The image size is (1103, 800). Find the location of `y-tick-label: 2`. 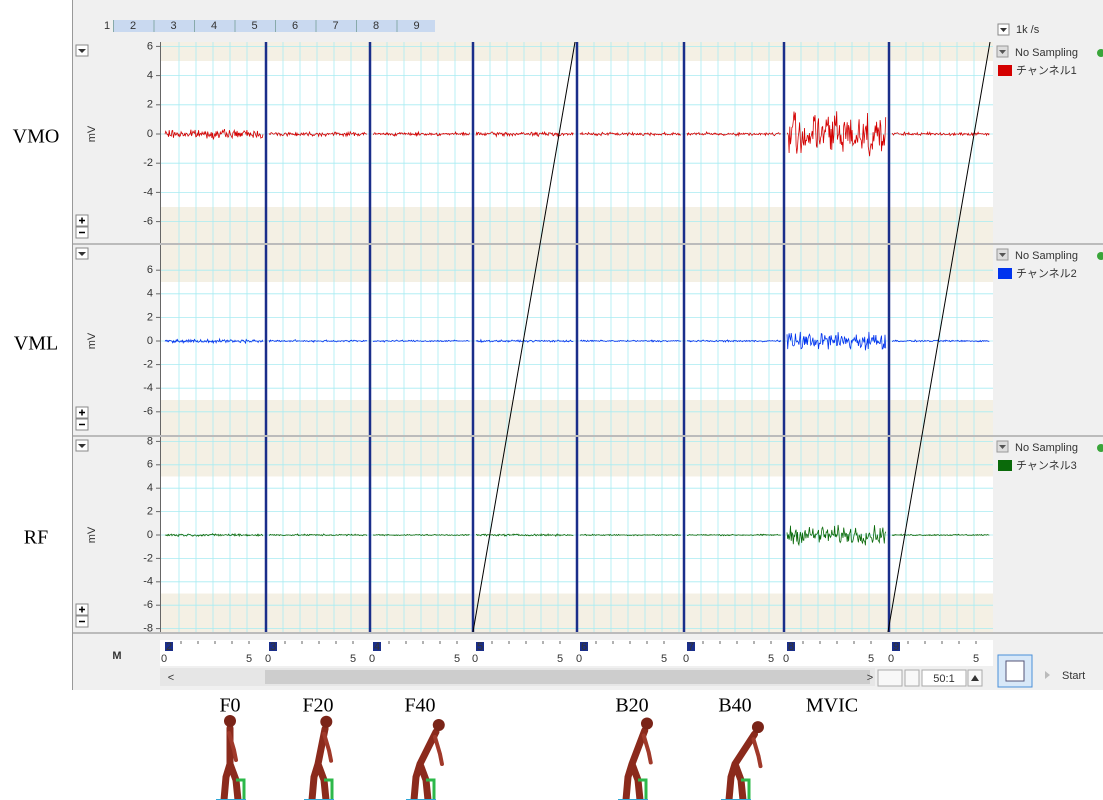

y-tick-label: 2 is located at coordinates (150, 105).